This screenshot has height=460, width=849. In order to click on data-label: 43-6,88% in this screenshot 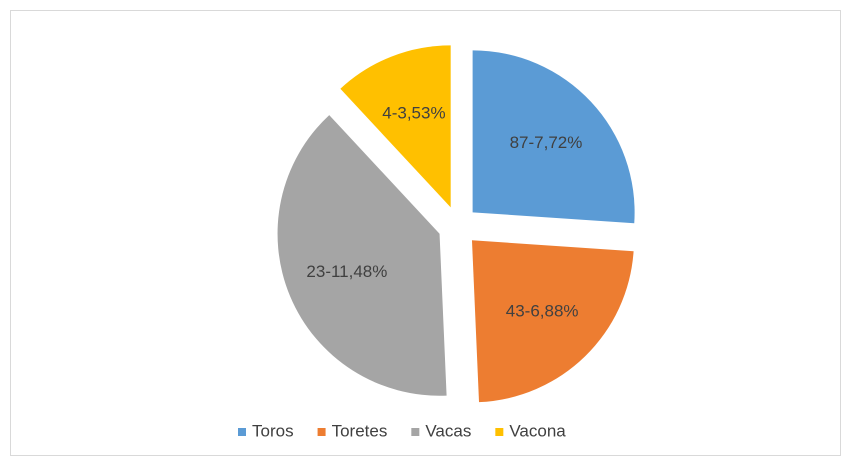, I will do `click(542, 311)`.